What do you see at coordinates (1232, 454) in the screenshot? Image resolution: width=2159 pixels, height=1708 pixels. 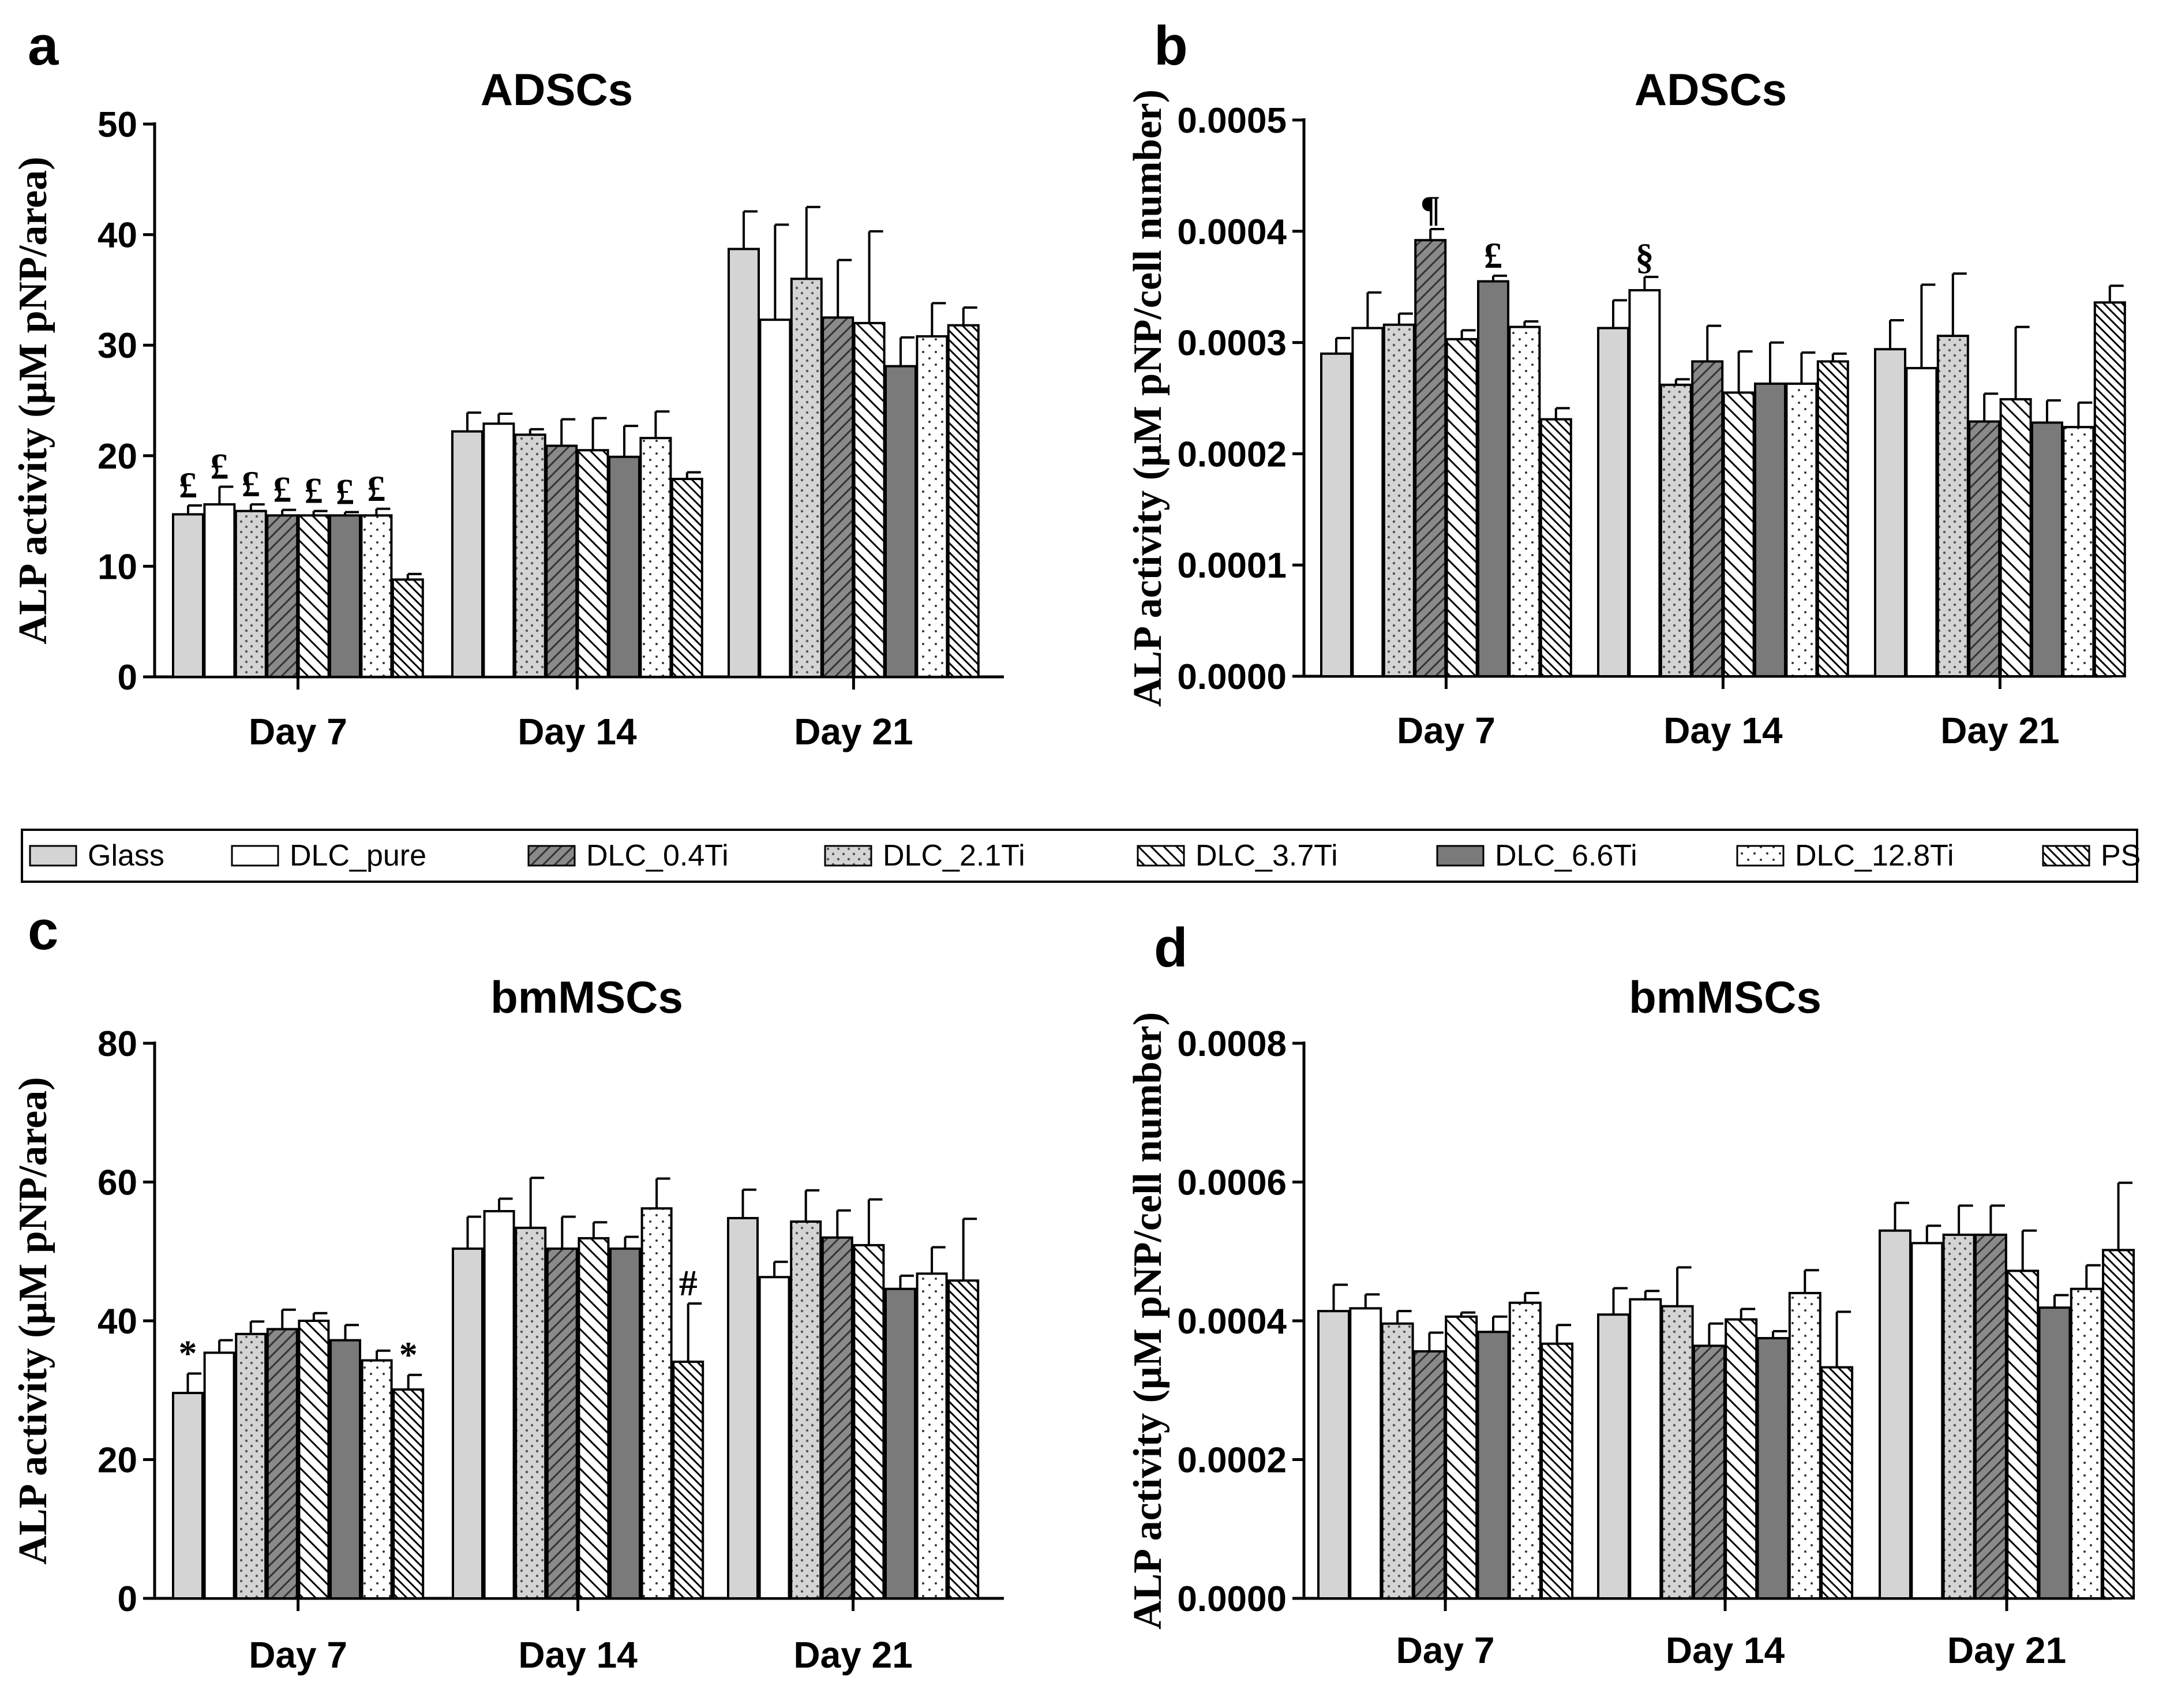 I see `y-tick-label: 0.0002` at bounding box center [1232, 454].